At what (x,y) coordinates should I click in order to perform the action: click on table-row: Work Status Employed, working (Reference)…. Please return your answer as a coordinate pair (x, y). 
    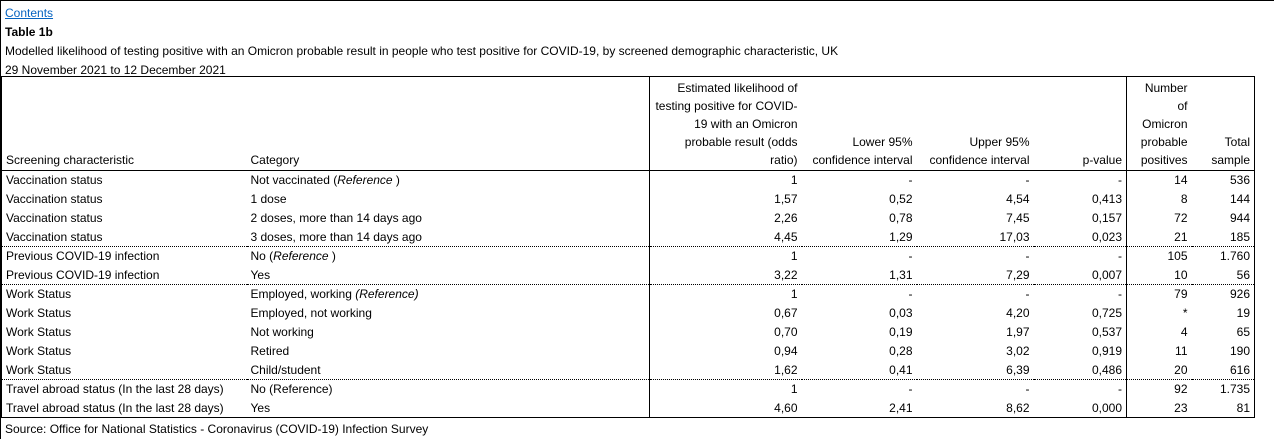
    Looking at the image, I should click on (628, 294).